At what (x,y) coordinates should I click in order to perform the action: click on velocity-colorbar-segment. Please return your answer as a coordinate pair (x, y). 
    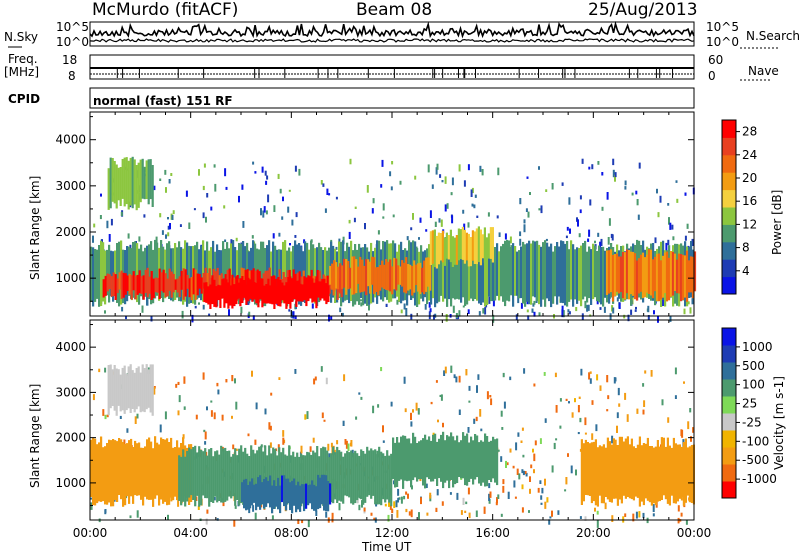
    Looking at the image, I should click on (729, 473).